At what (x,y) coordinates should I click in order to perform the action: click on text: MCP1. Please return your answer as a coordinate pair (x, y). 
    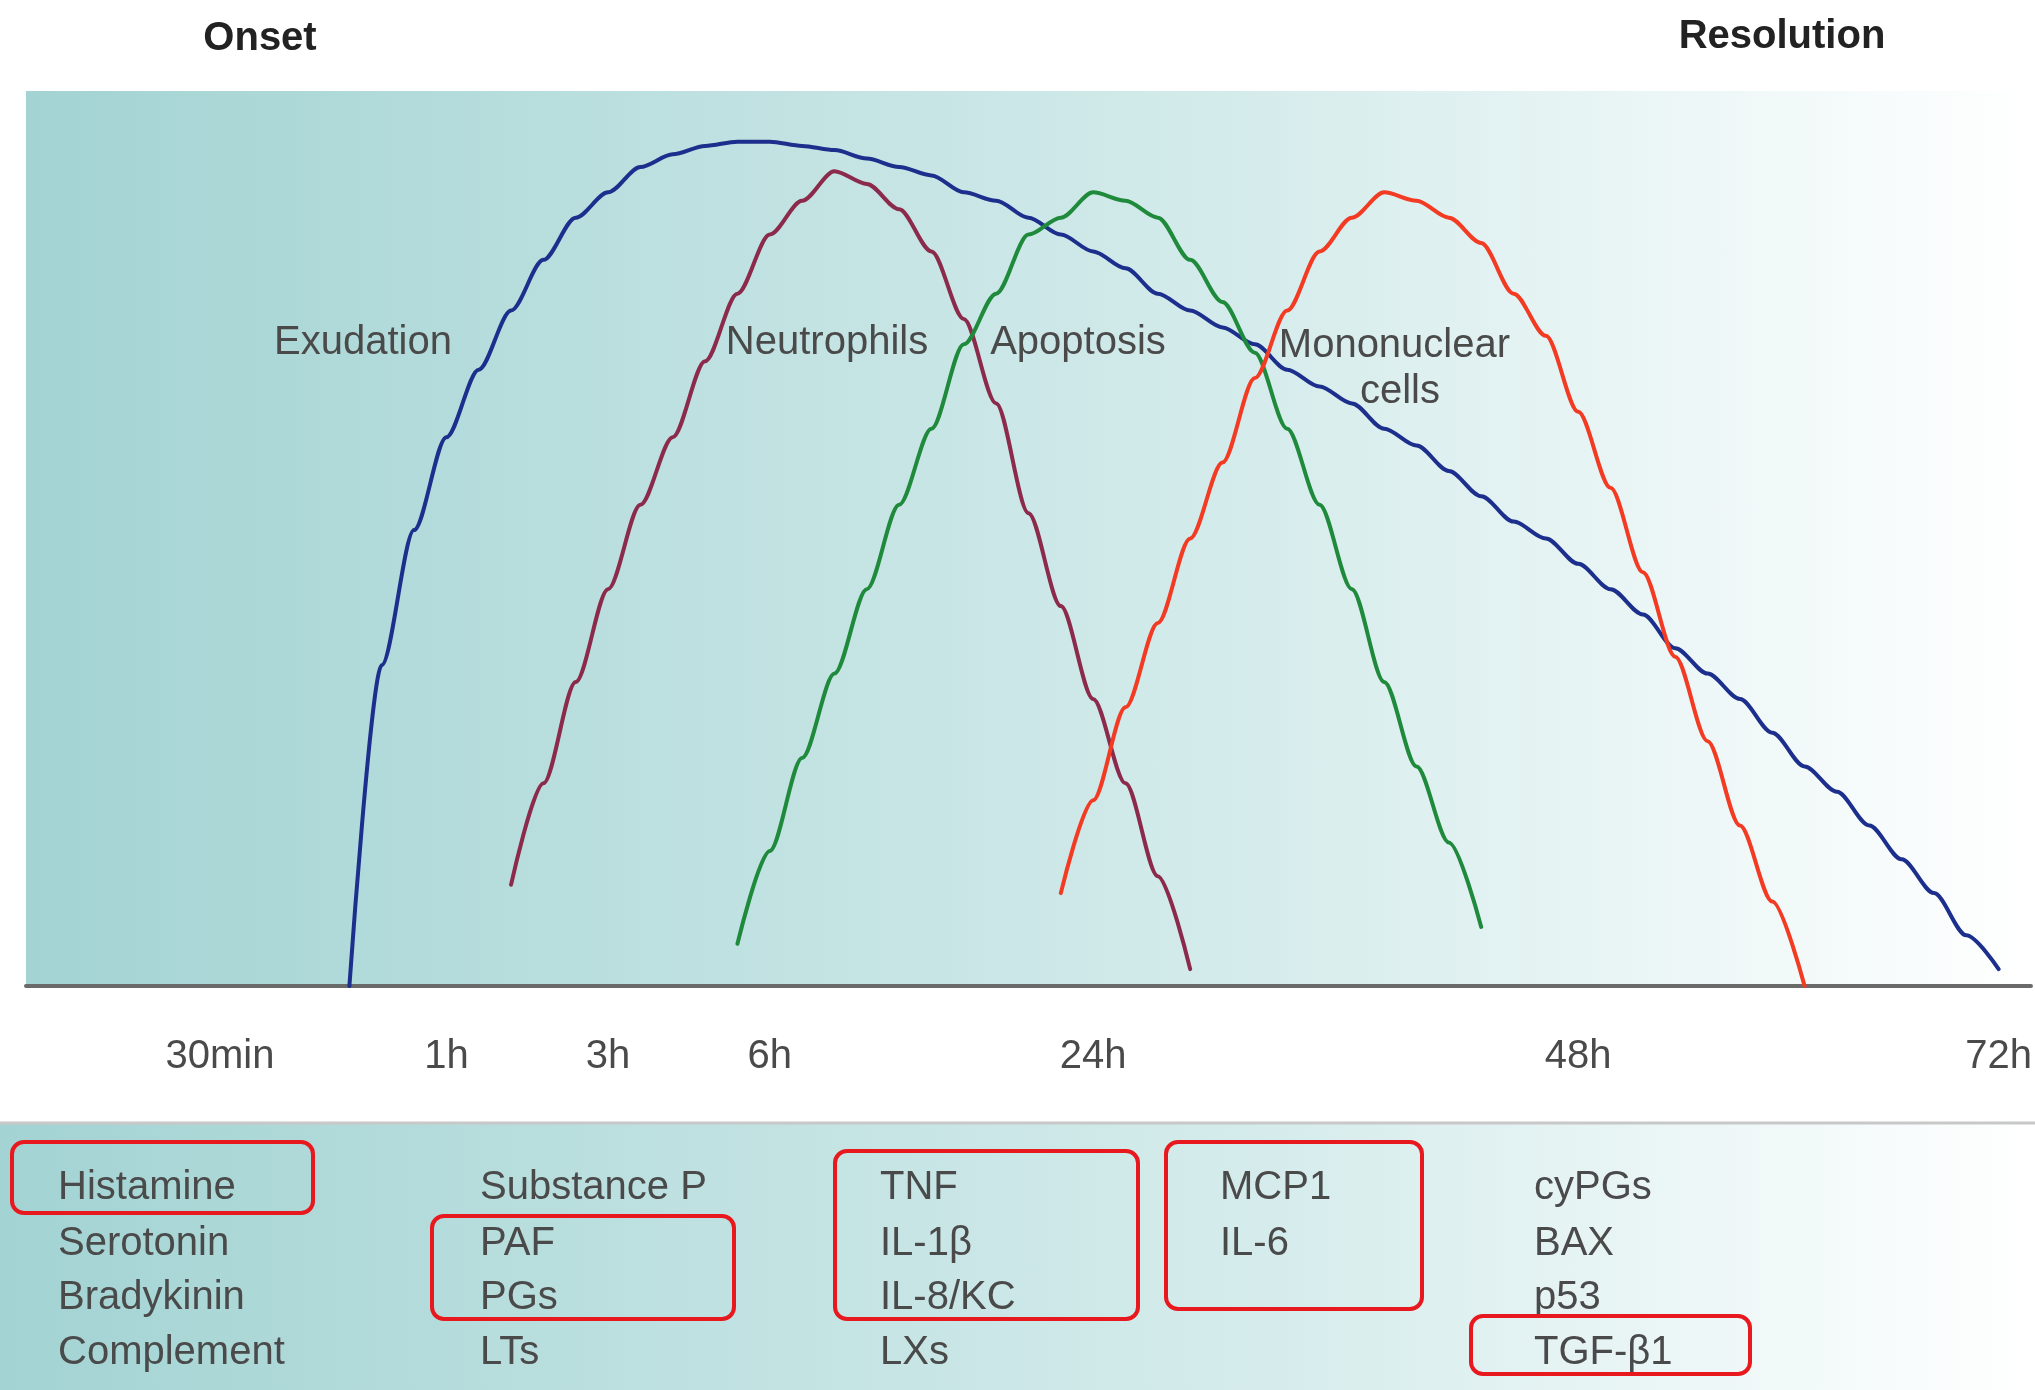
    Looking at the image, I should click on (1276, 1185).